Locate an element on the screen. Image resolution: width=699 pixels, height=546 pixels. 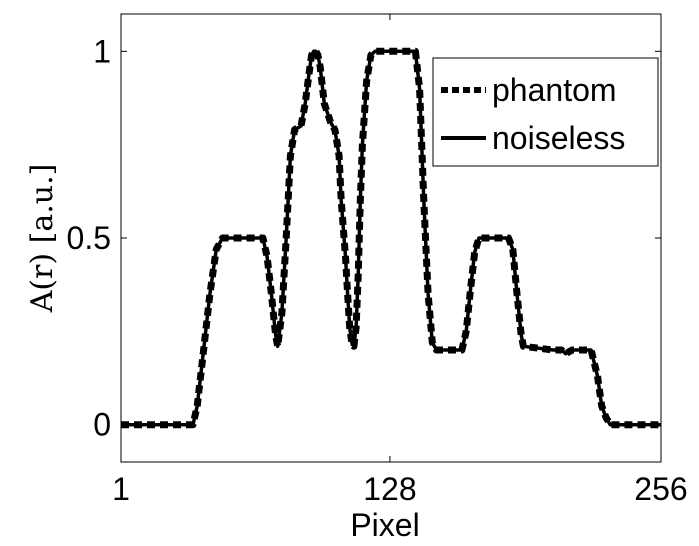
legend-label-phantom: phantom is located at coordinates (554, 90).